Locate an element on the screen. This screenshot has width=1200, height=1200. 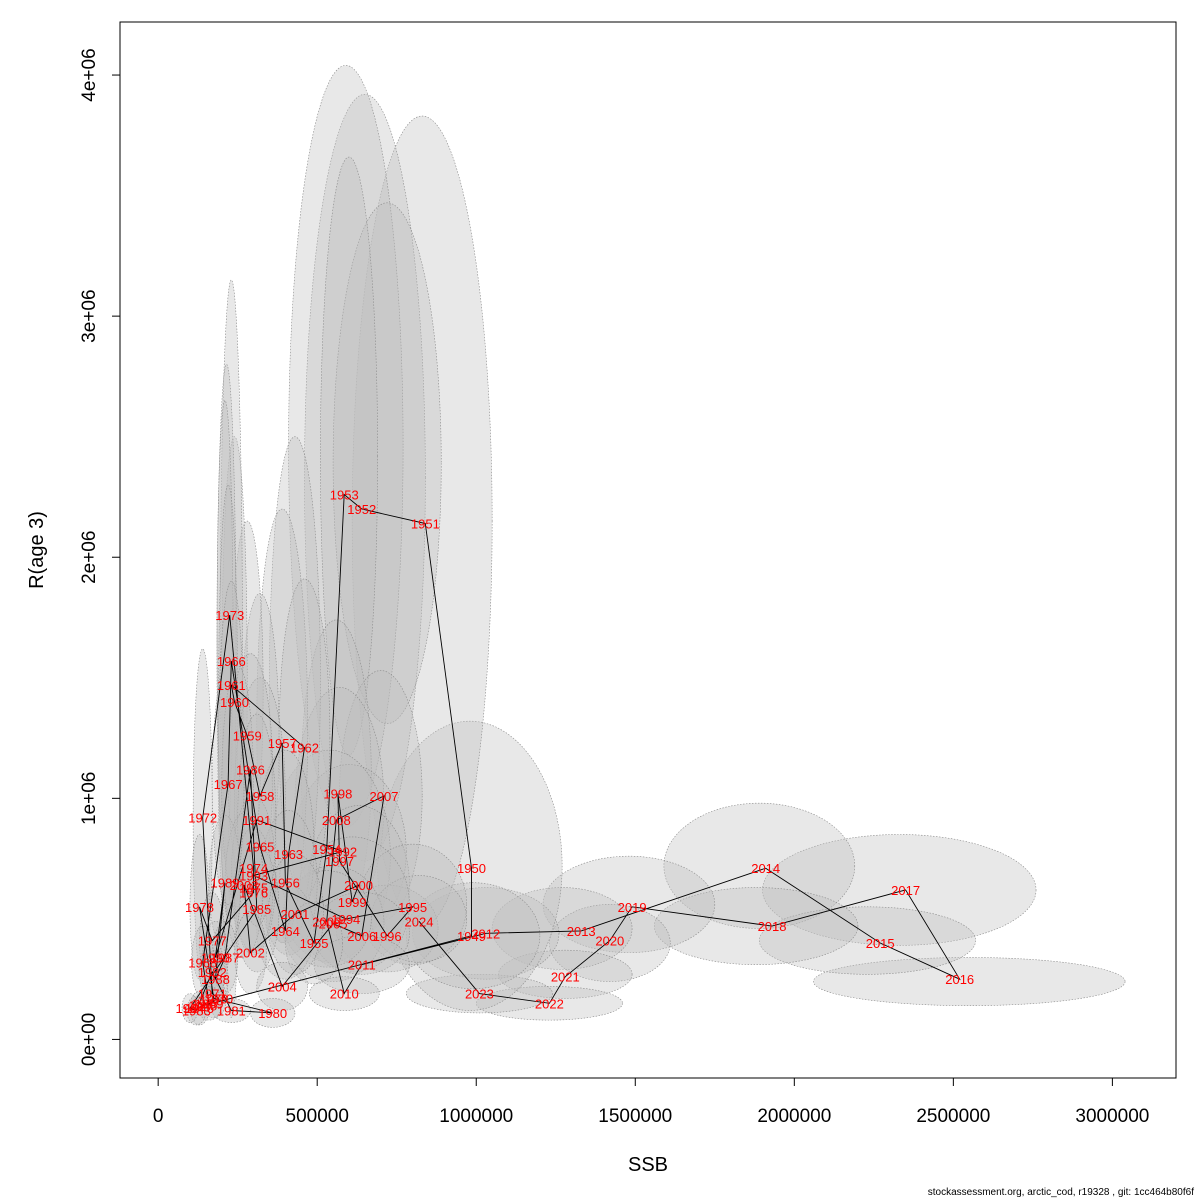
x-tick-label: 2000000 is located at coordinates (794, 1116).